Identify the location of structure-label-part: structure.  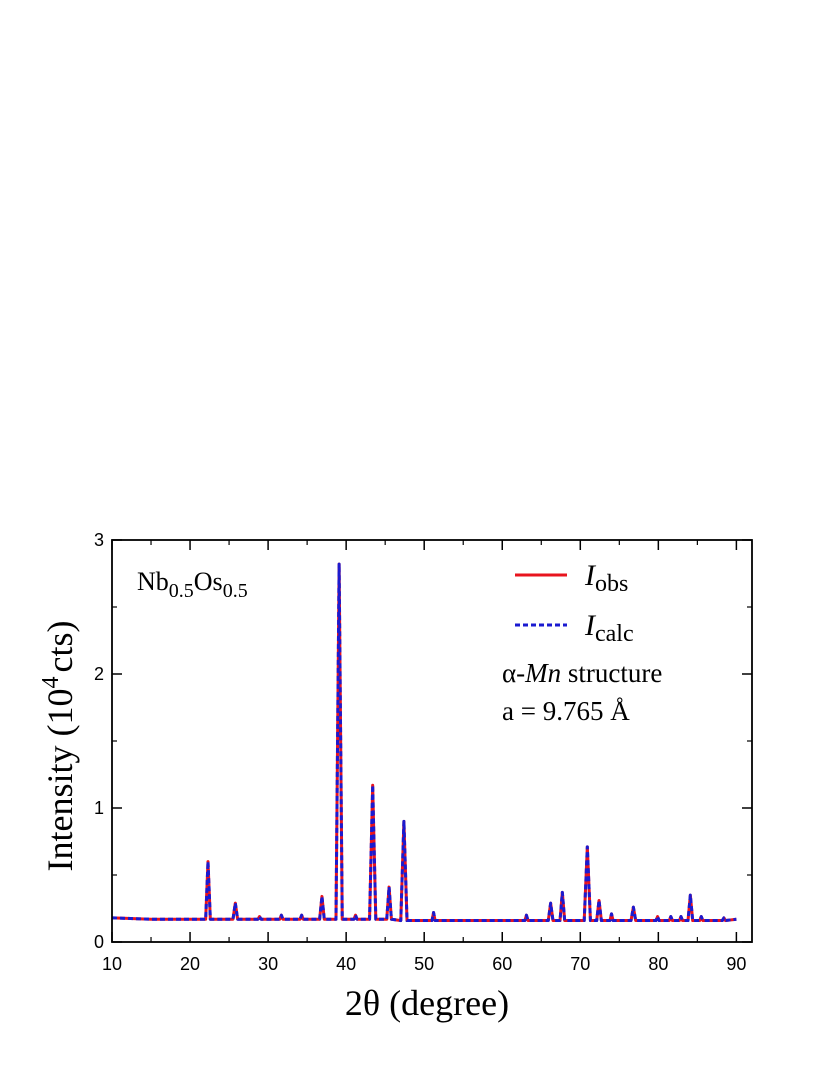
(611, 673).